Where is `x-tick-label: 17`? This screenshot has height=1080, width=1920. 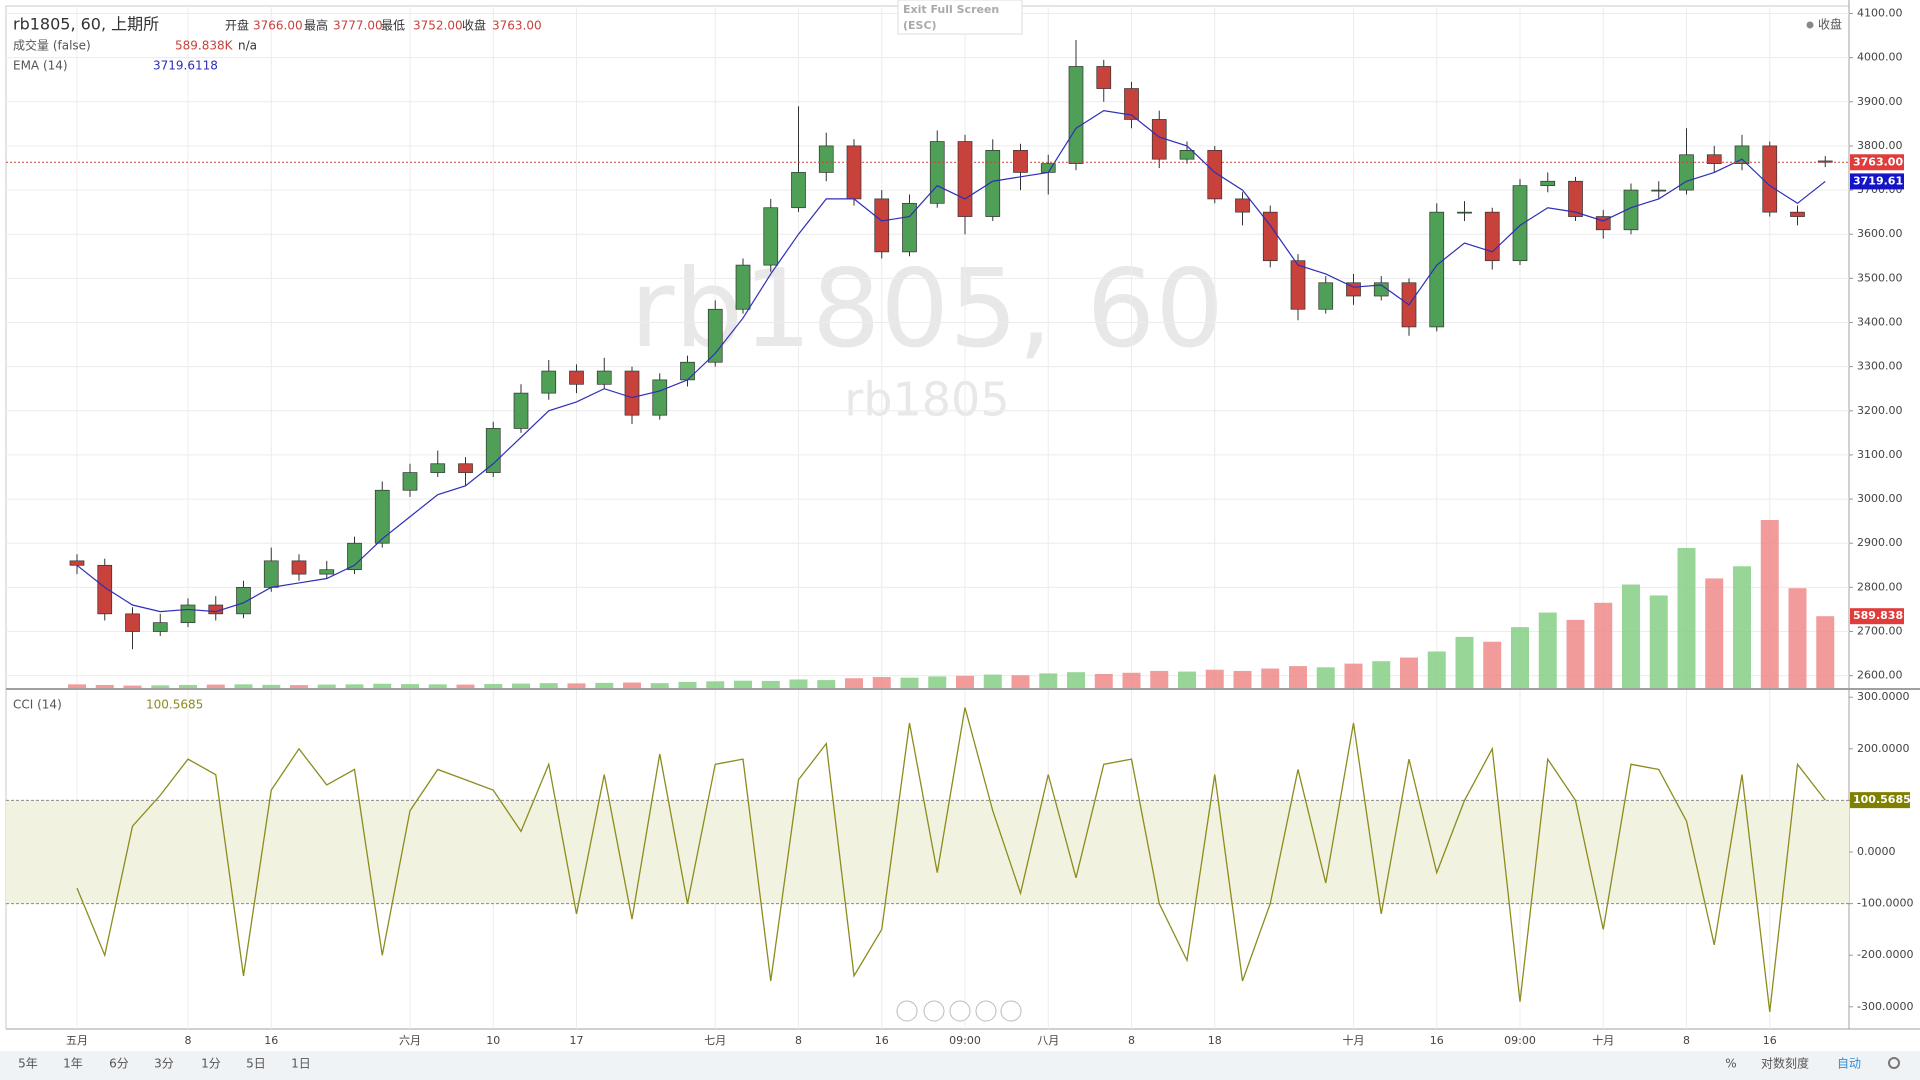
x-tick-label: 17 is located at coordinates (577, 1040).